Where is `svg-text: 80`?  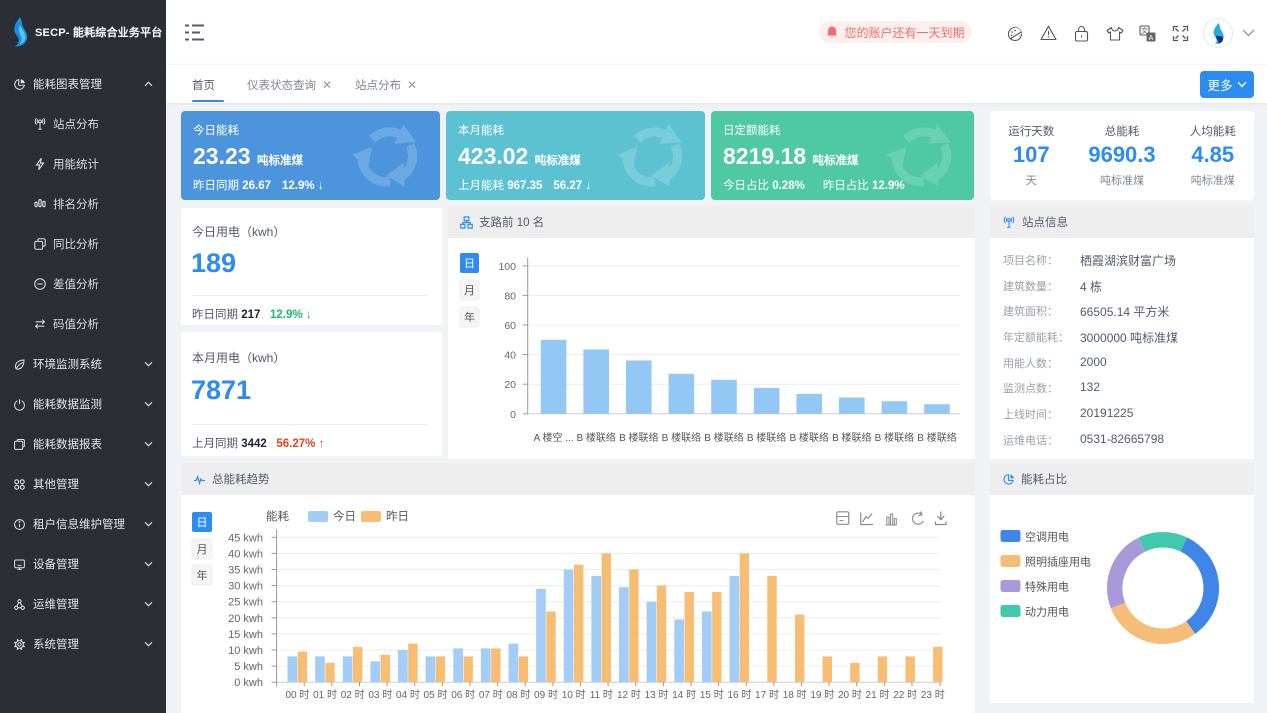 svg-text: 80 is located at coordinates (510, 296).